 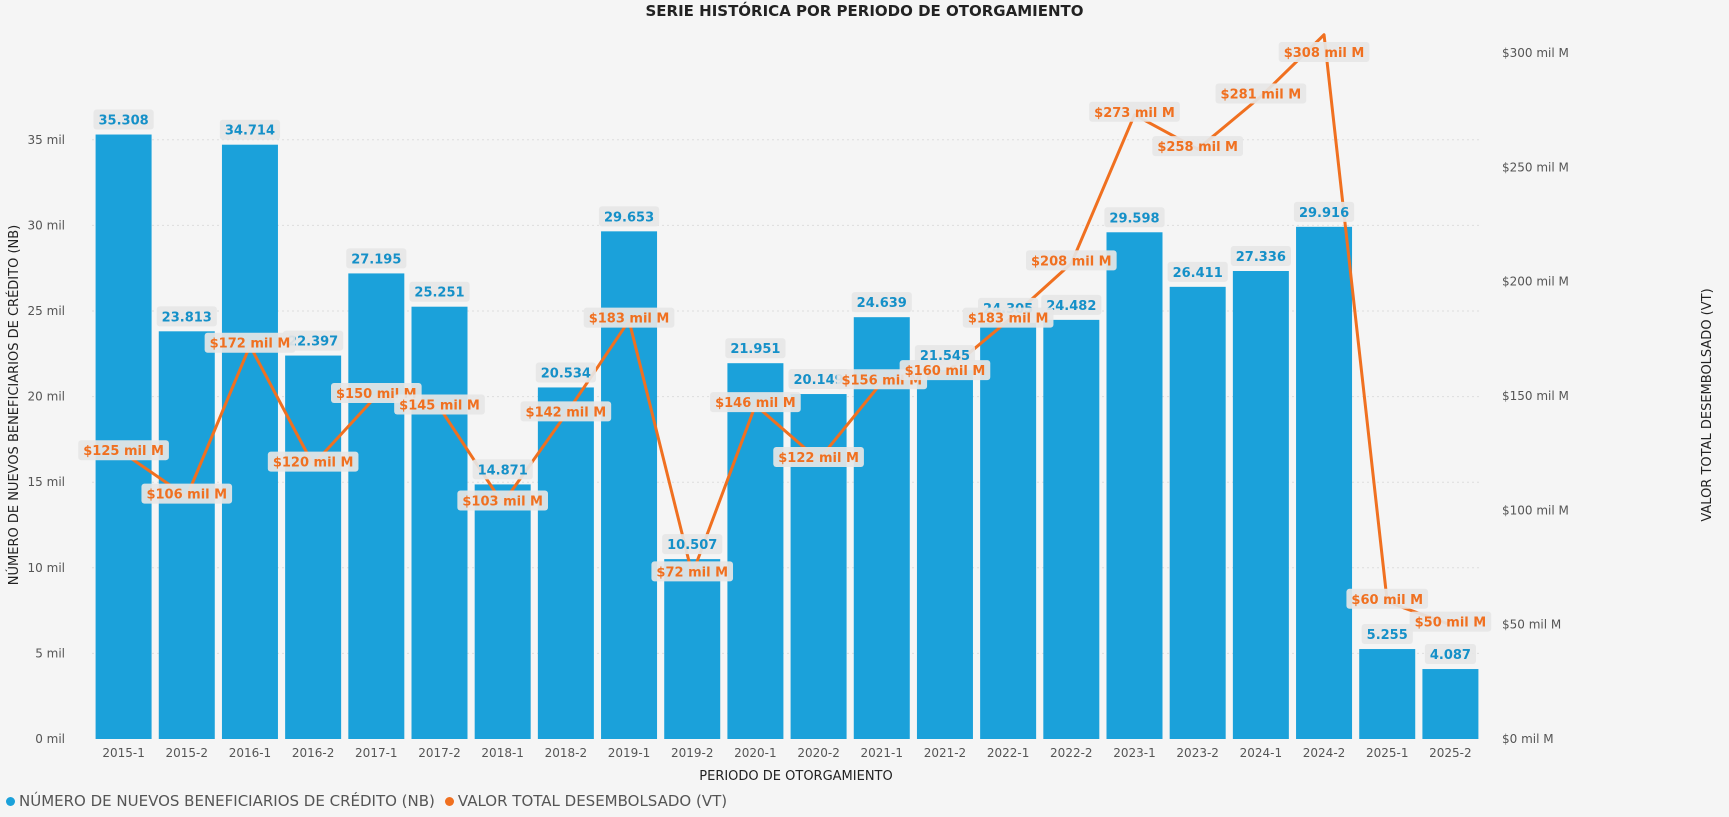 I want to click on bar-label-group: 29.916, so click(x=1324, y=211).